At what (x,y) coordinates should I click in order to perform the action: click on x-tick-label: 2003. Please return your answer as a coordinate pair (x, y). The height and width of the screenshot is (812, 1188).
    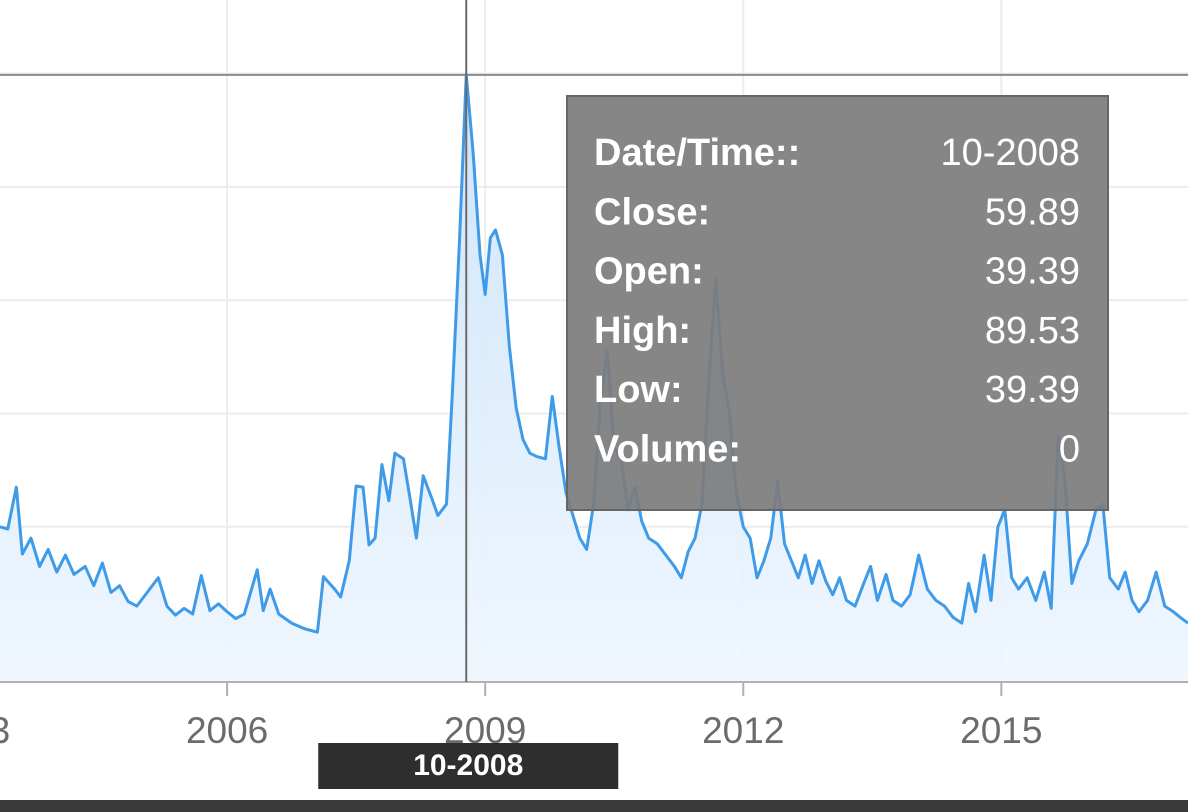
    Looking at the image, I should click on (5, 730).